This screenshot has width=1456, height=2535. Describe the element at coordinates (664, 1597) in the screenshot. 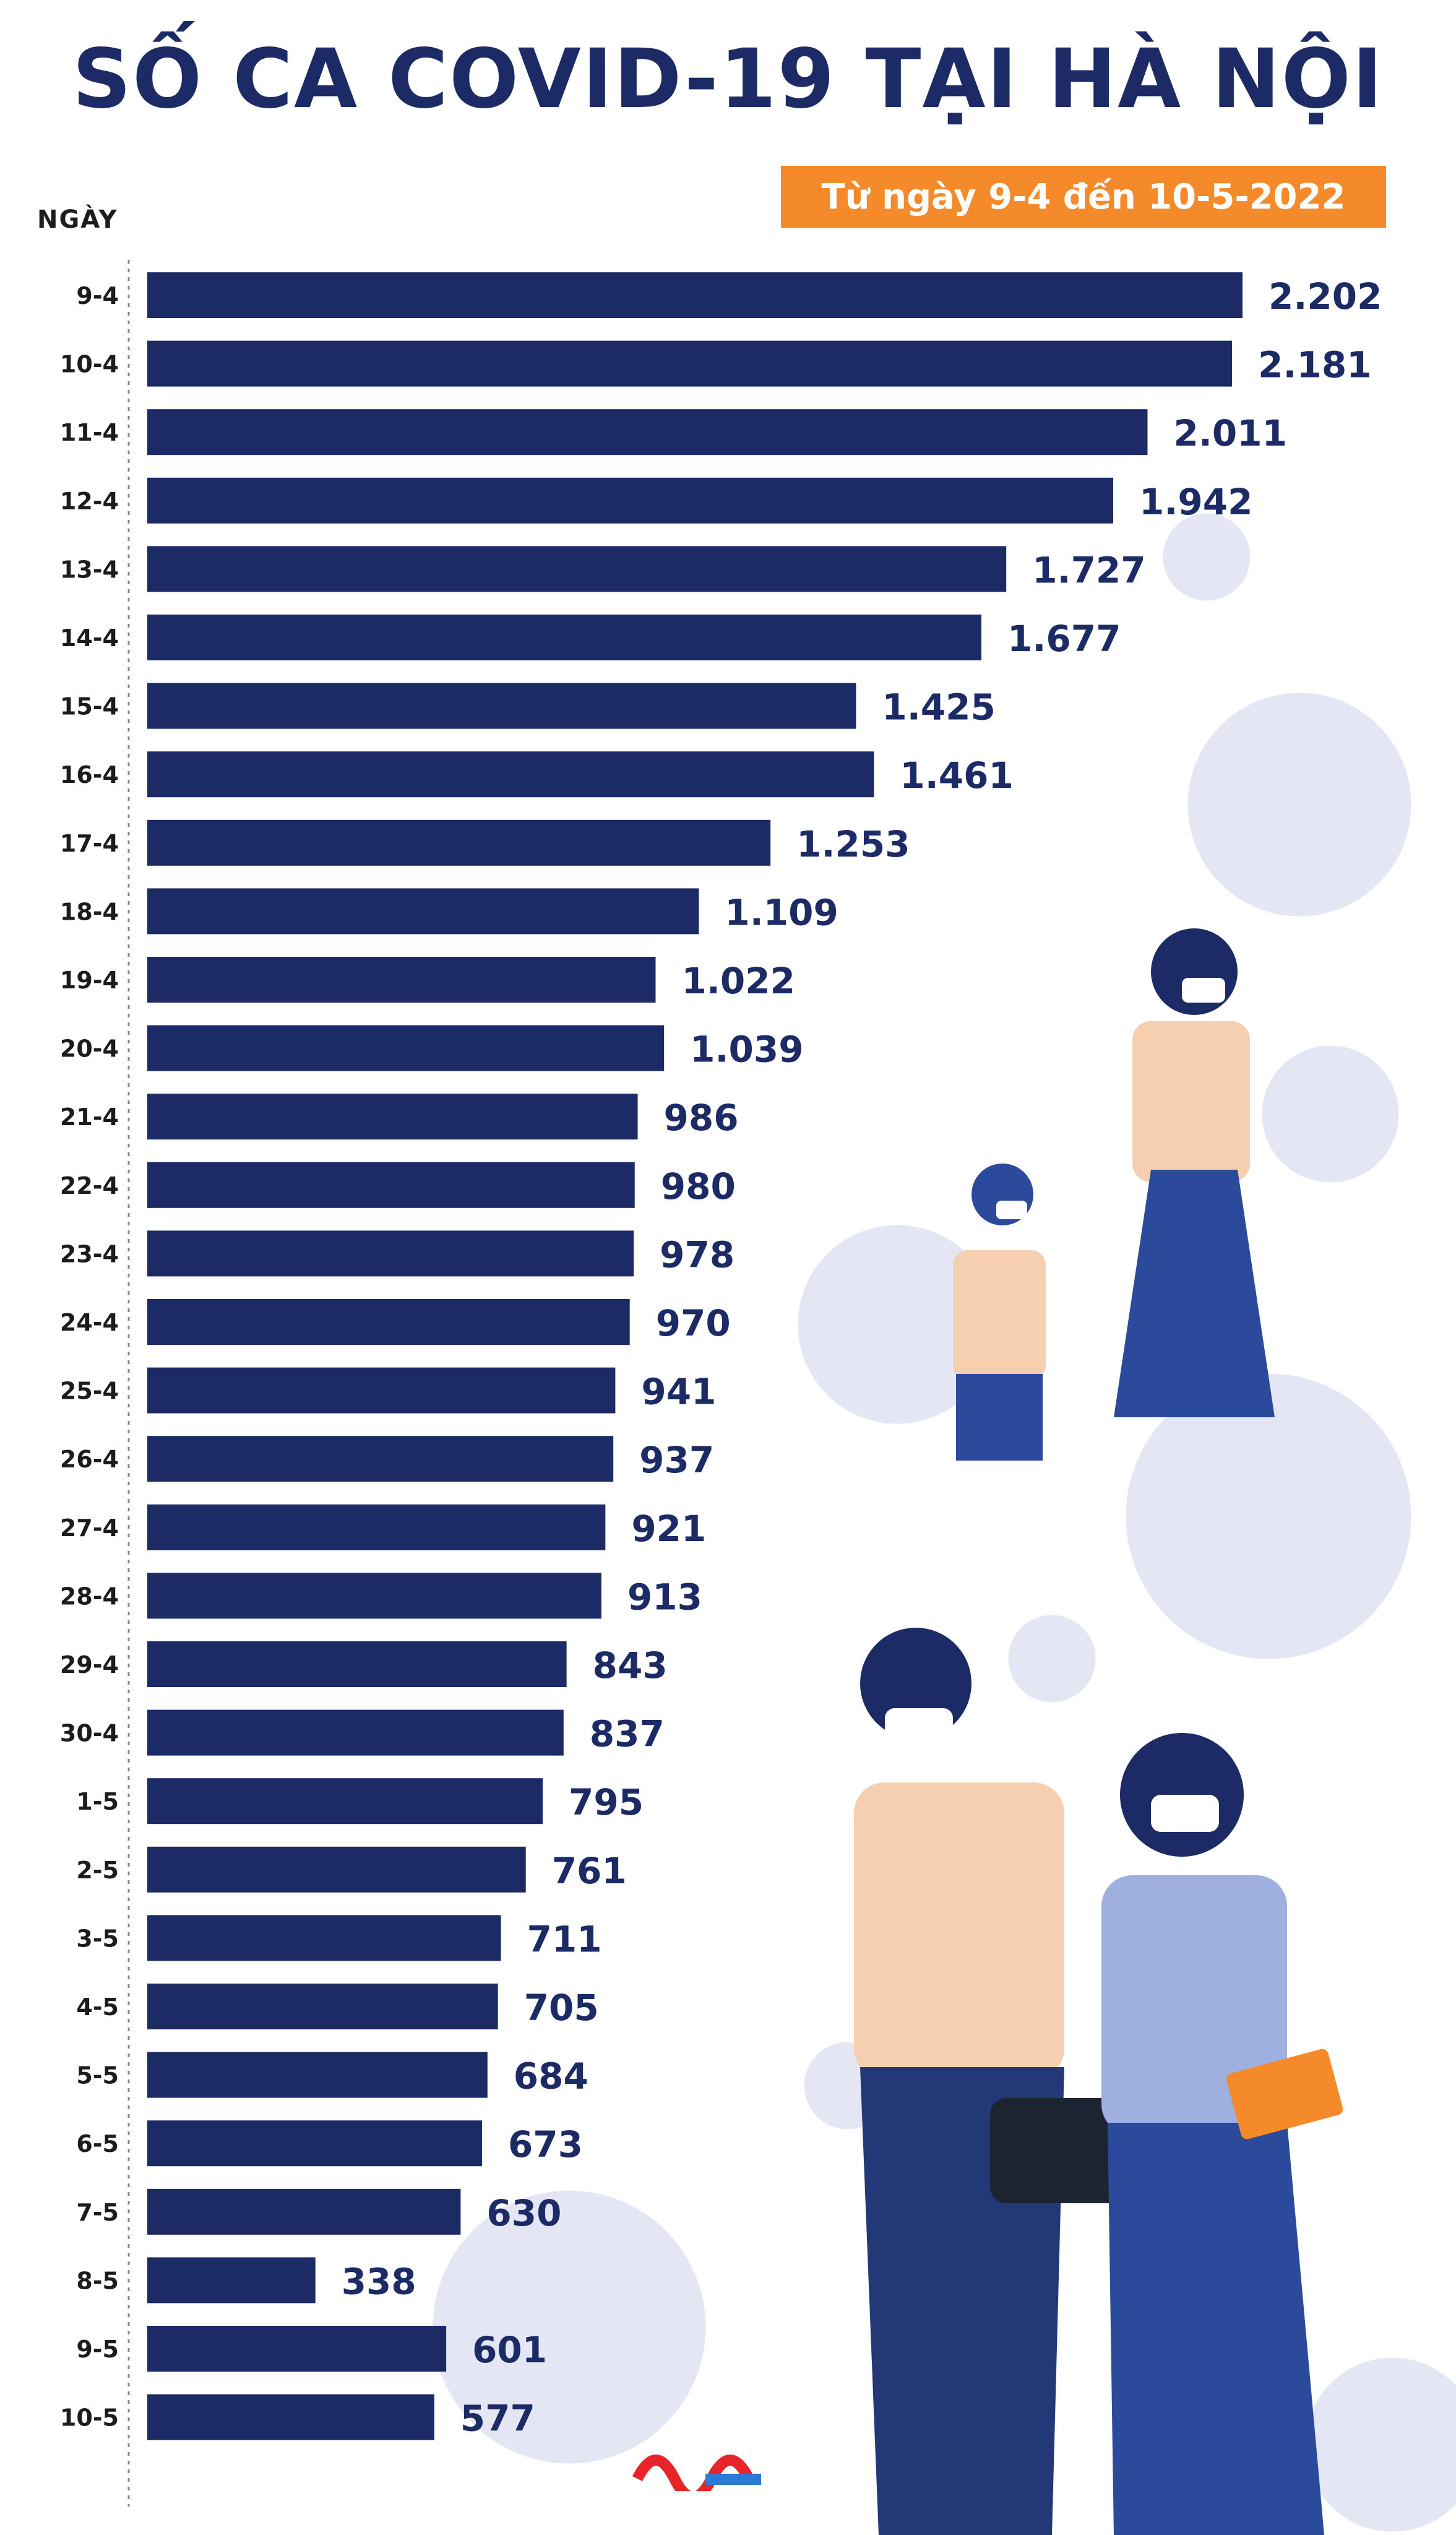

I see `value-label: 913` at that location.